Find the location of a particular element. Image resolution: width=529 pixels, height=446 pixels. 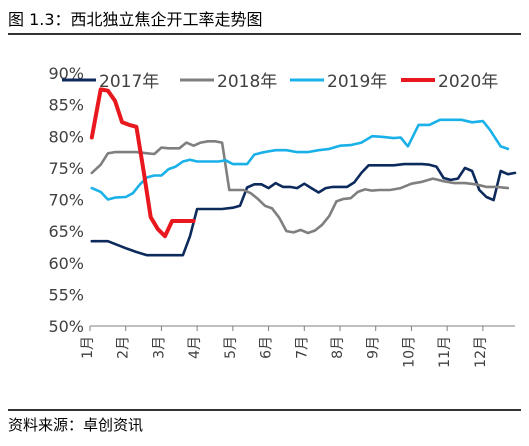

x-tick-label: 6月 is located at coordinates (267, 347).